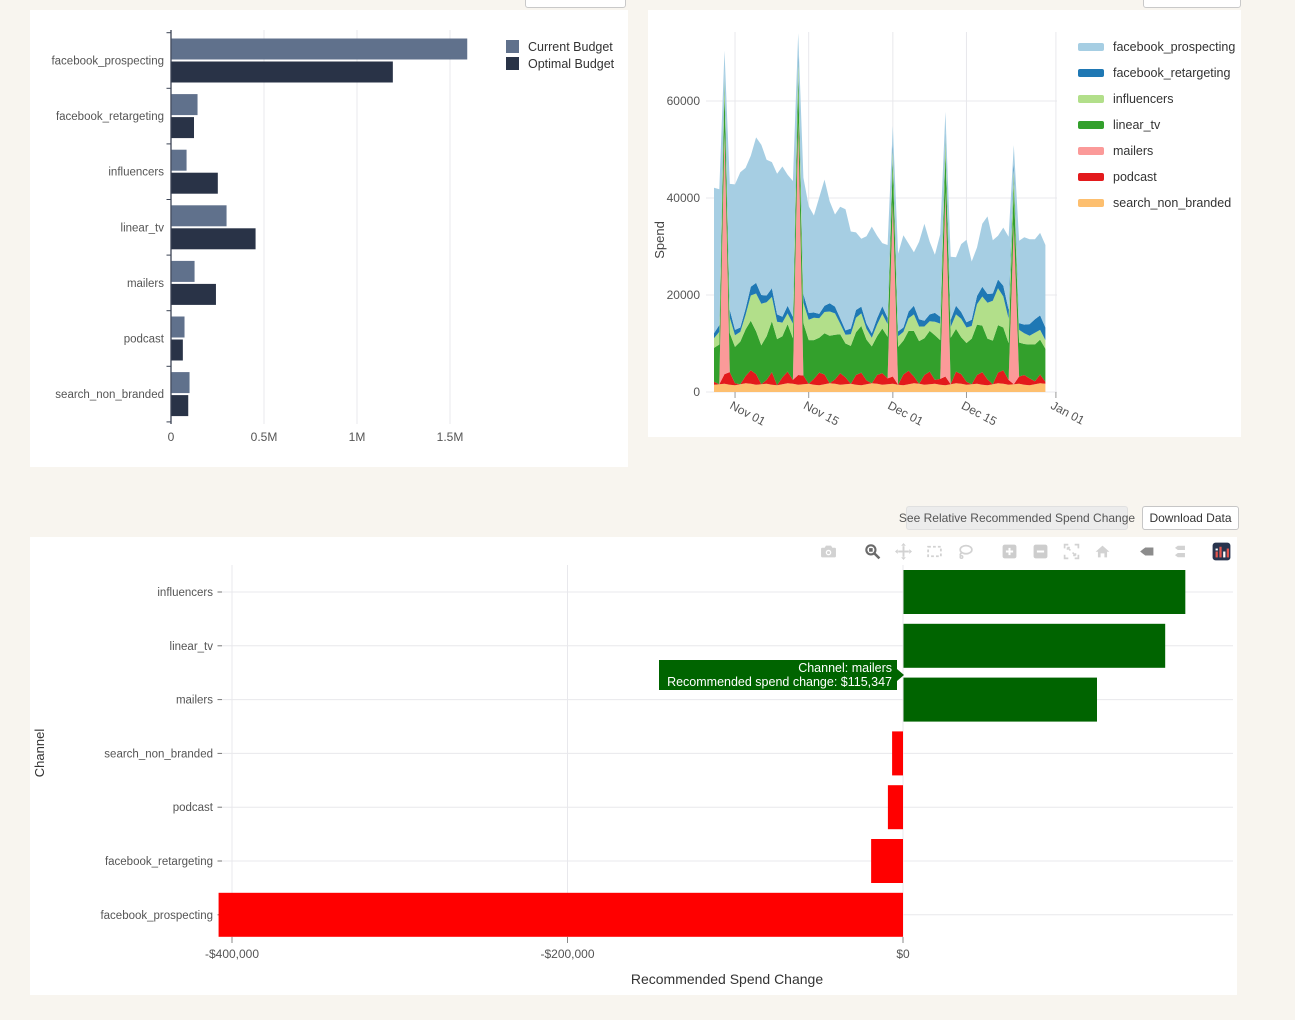  What do you see at coordinates (199, 216) in the screenshot?
I see `bar-current-linear_tv` at bounding box center [199, 216].